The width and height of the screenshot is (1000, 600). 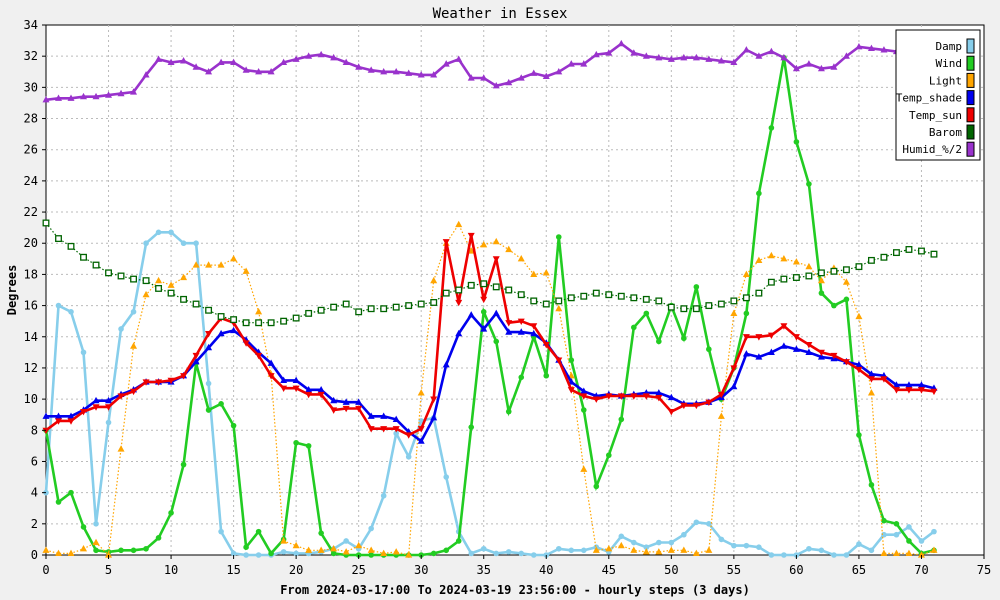 What do you see at coordinates (970, 46) in the screenshot?
I see `legend-swatch-damp` at bounding box center [970, 46].